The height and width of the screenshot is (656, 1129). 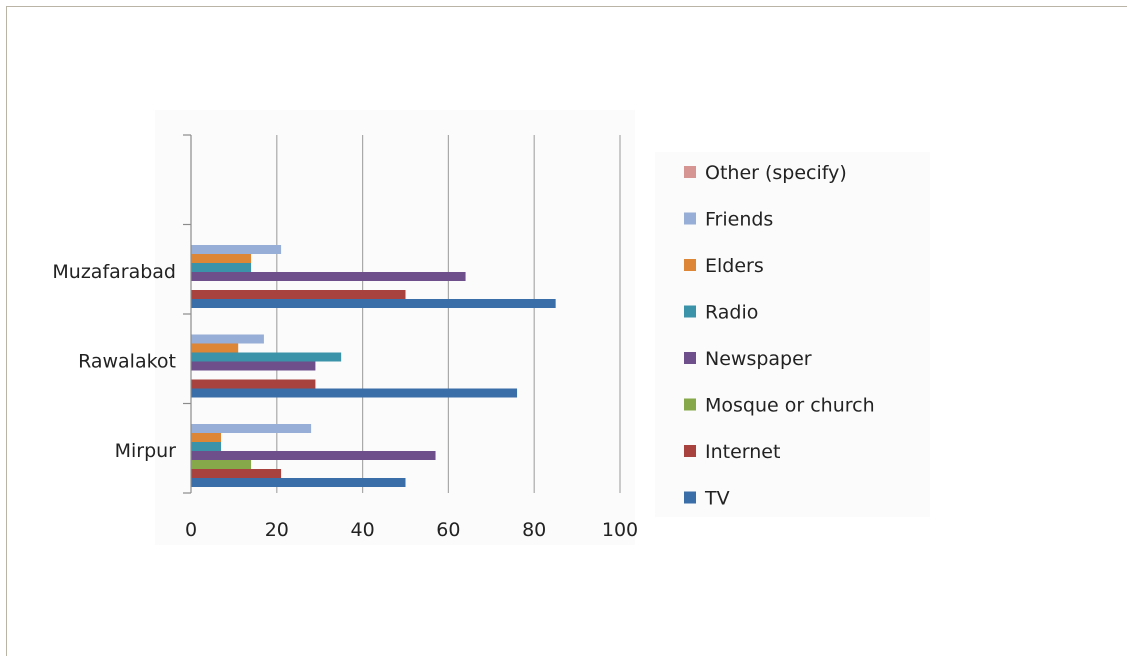 I want to click on category-label: Mirpur, so click(x=146, y=451).